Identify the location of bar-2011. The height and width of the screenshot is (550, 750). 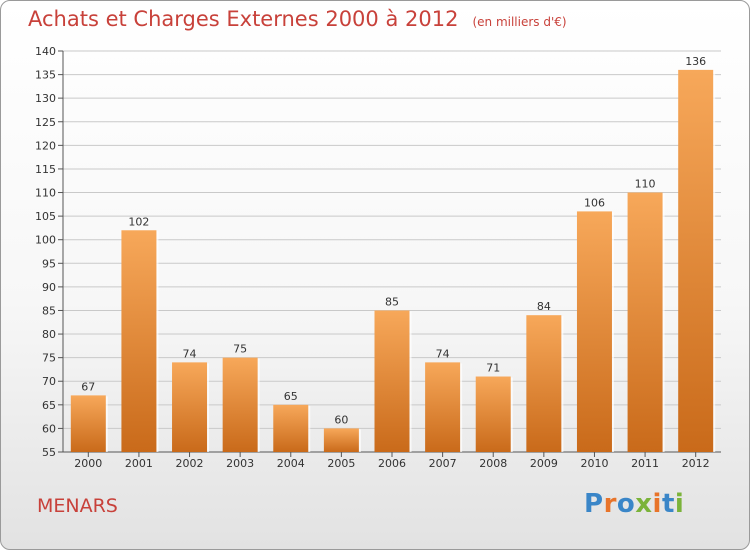
(645, 322).